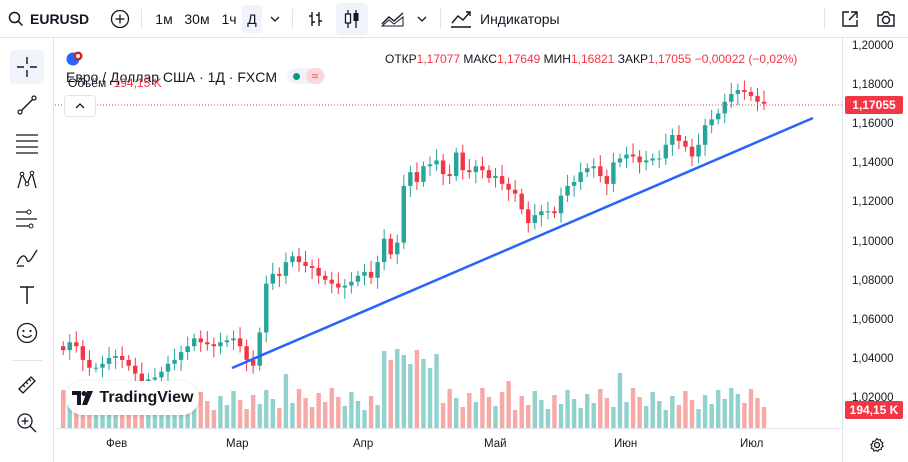 The image size is (908, 462). Describe the element at coordinates (352, 19) in the screenshot. I see `bar-style-candles-button` at that location.